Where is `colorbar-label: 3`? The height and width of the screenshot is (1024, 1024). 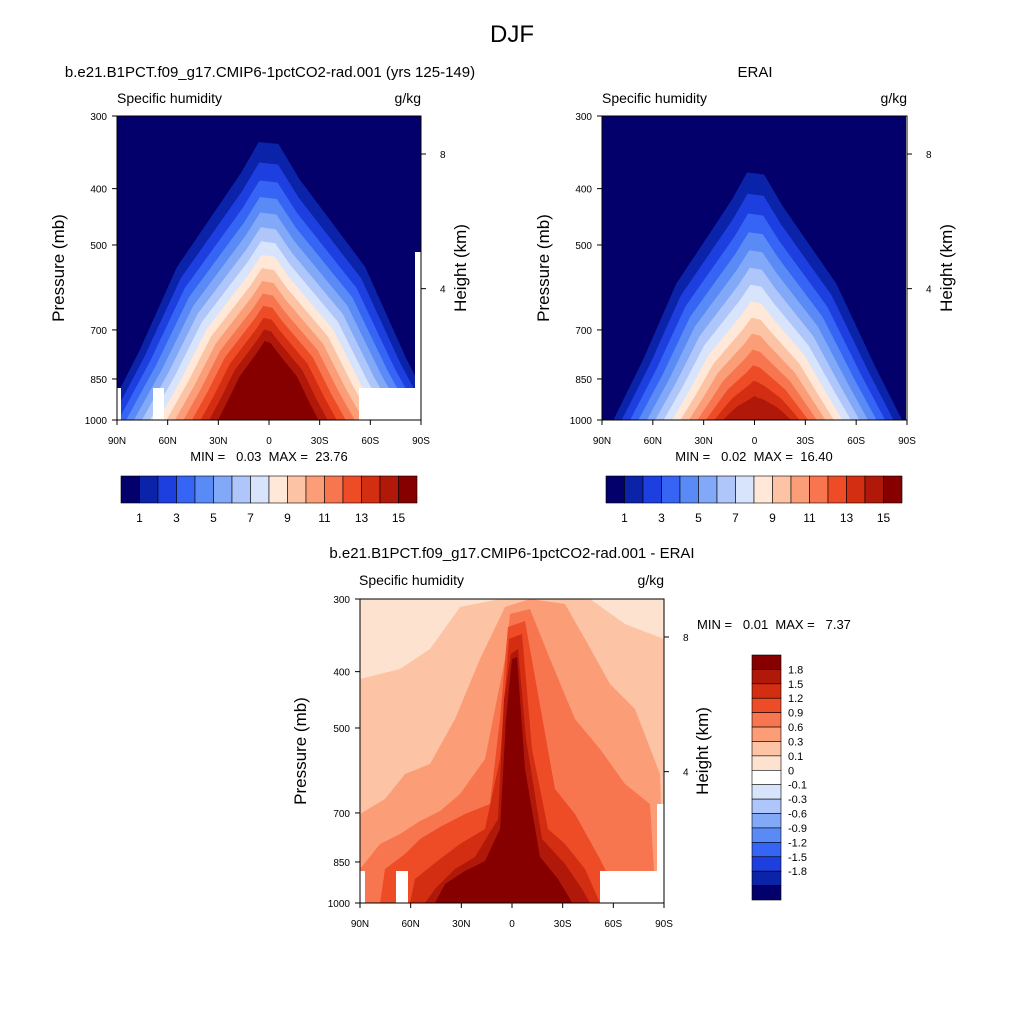 colorbar-label: 3 is located at coordinates (176, 518).